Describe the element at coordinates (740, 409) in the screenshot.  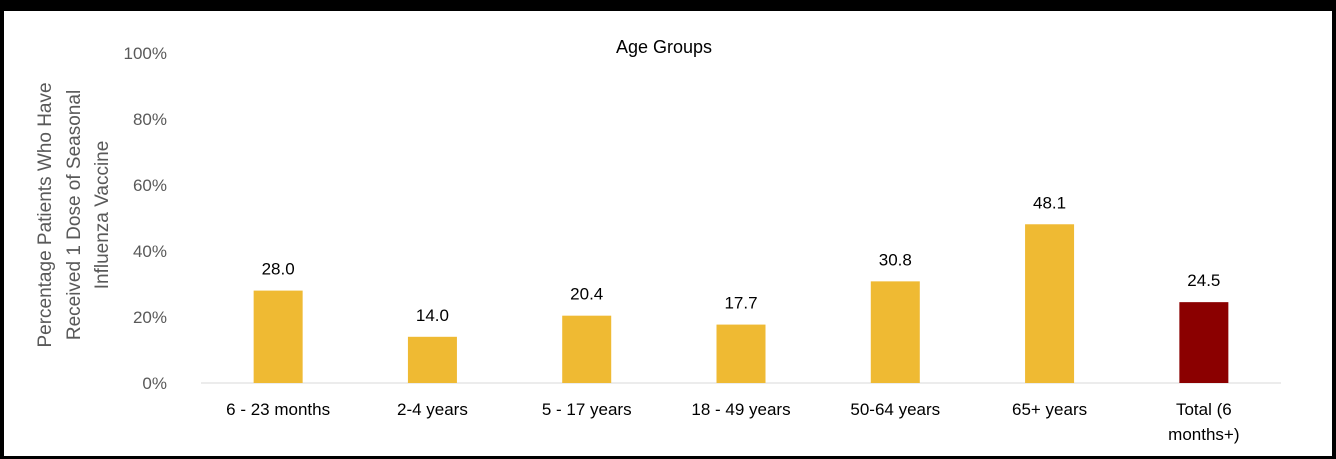
I see `x-category-label: 18 - 49 years` at that location.